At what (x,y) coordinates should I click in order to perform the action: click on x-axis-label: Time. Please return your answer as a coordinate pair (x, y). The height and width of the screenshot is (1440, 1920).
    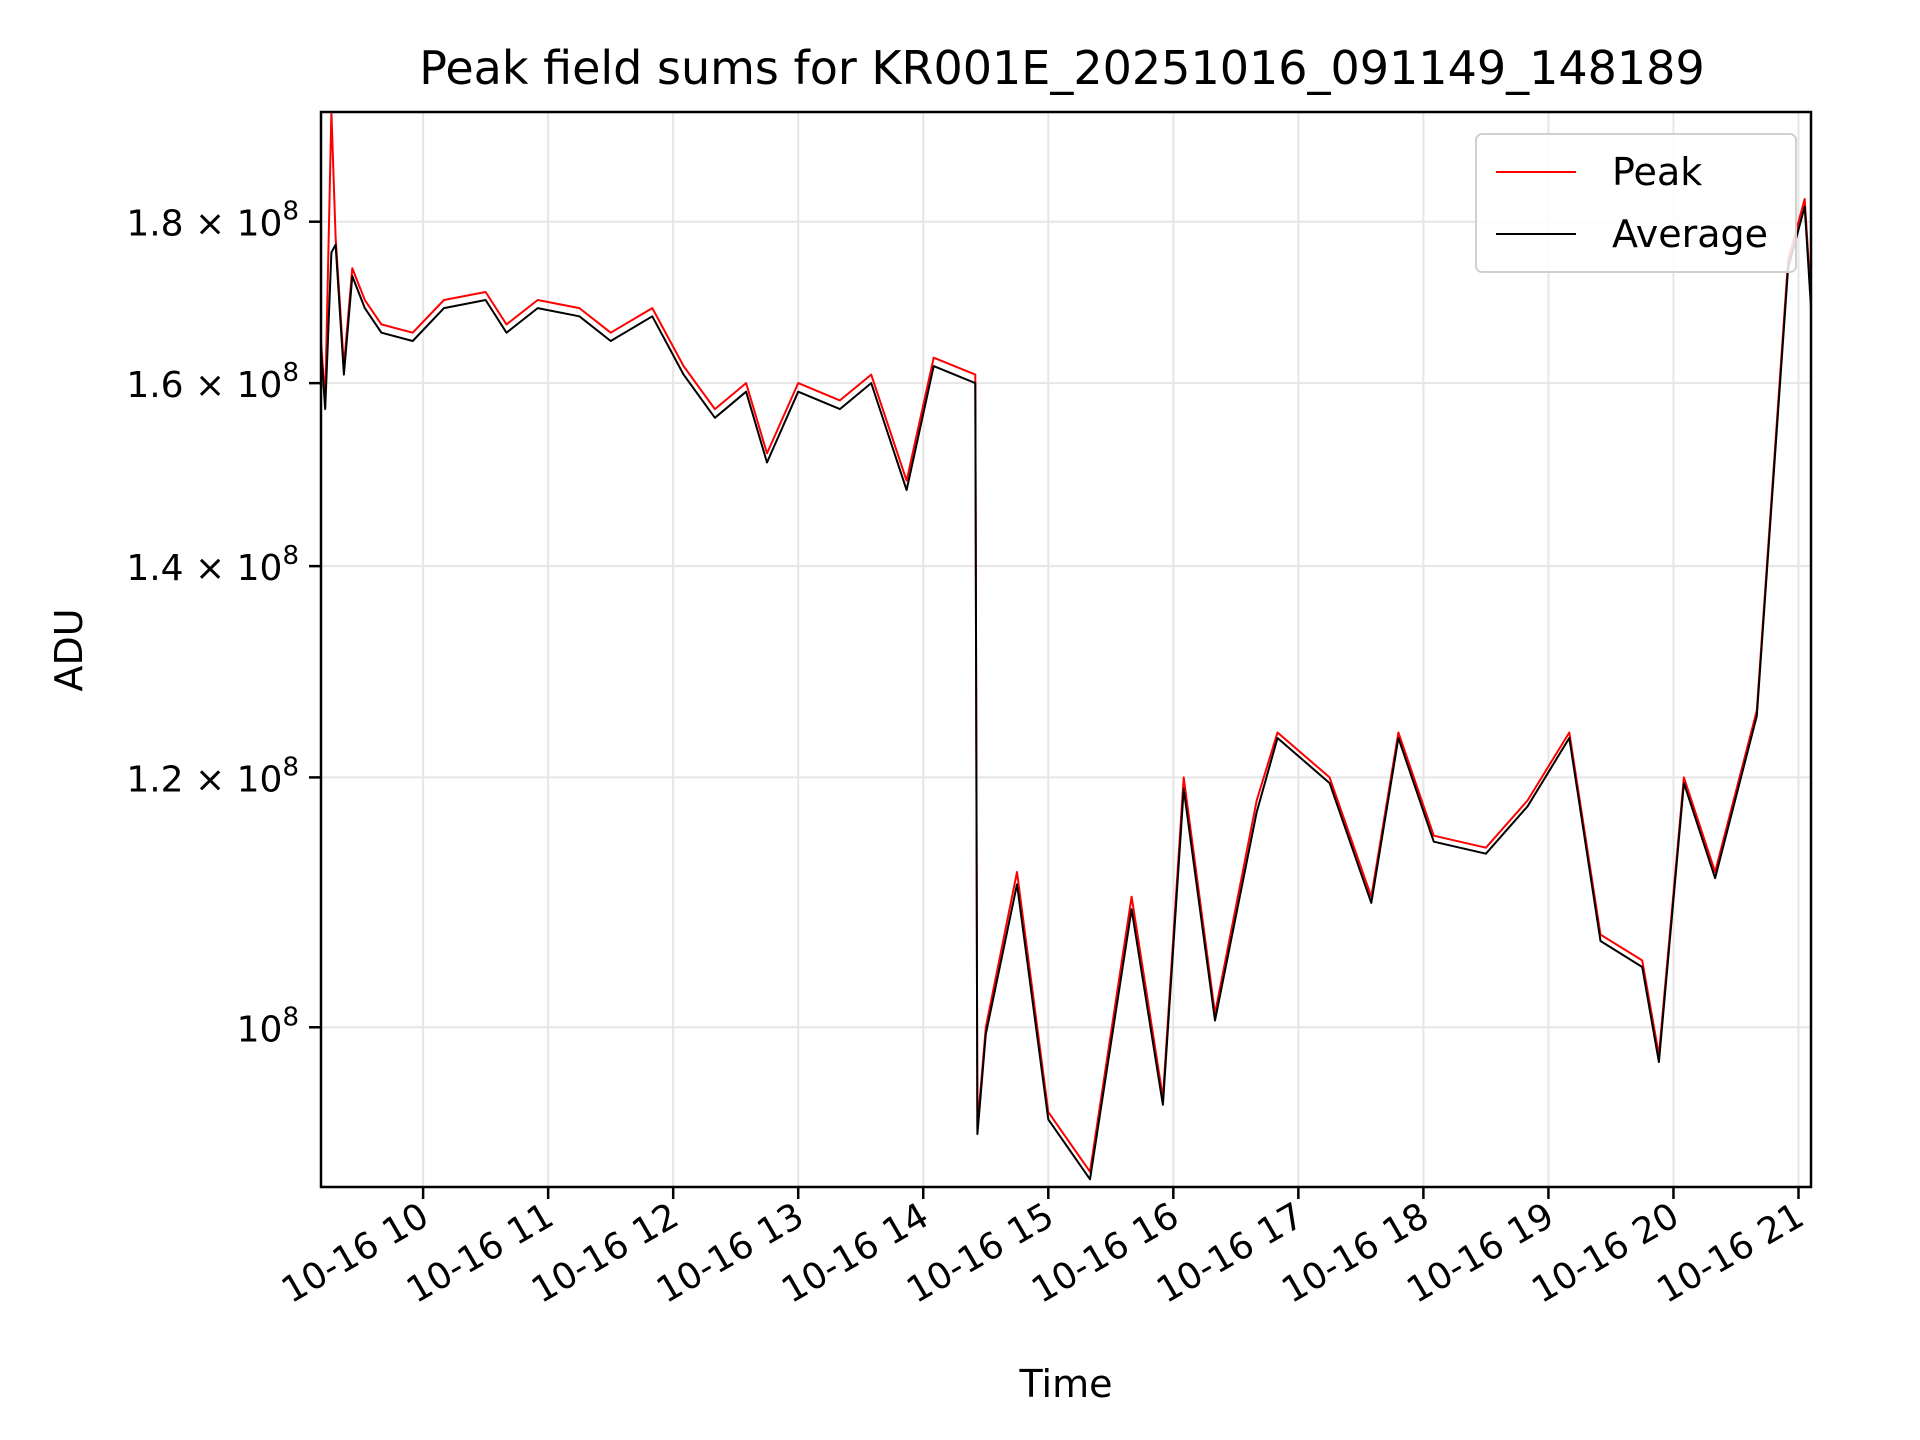
    Looking at the image, I should click on (1066, 1384).